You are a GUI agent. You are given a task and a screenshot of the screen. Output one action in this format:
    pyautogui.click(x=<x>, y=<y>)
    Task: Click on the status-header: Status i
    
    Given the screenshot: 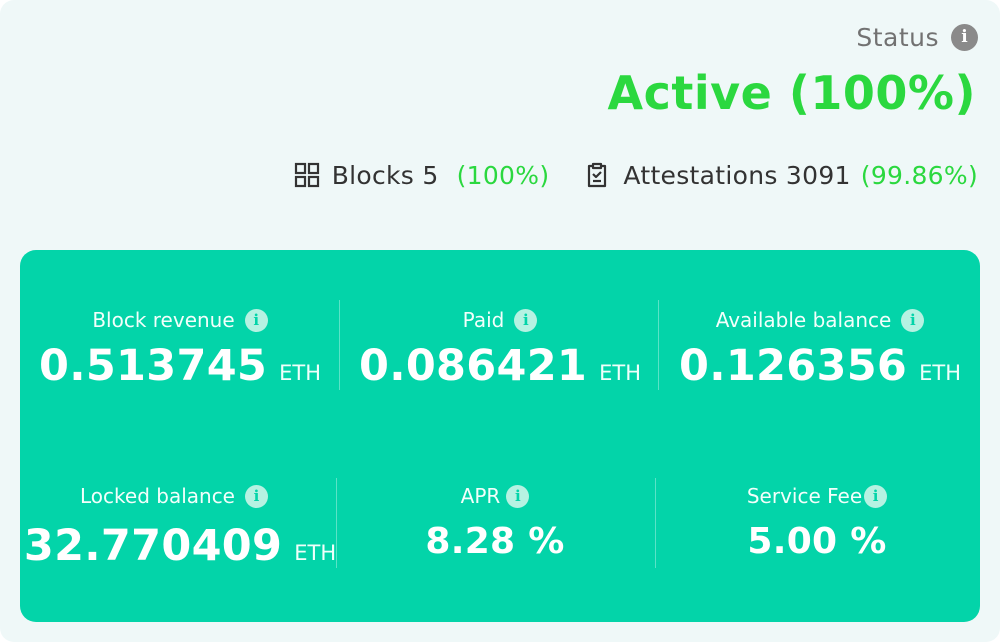 What is the action you would take?
    pyautogui.click(x=917, y=37)
    